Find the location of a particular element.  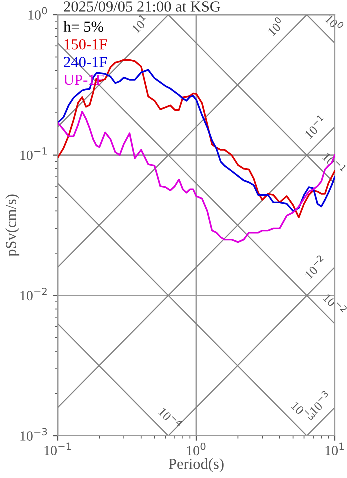

x-tick-label: 10$^{−1}$ is located at coordinates (58, 449).